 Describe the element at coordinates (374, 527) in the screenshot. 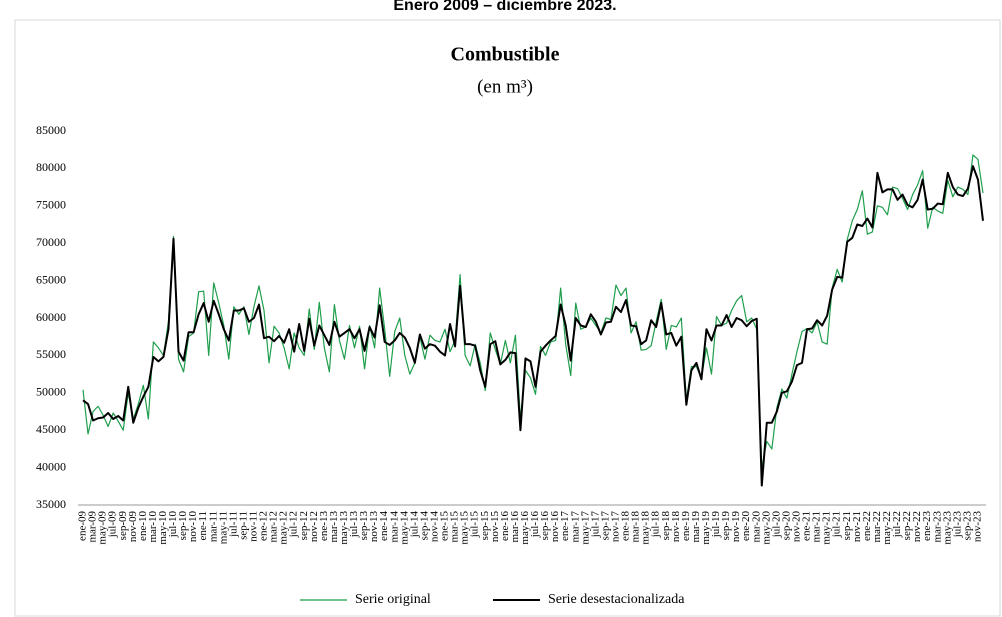

I see `x-tick-label: nov-13` at that location.